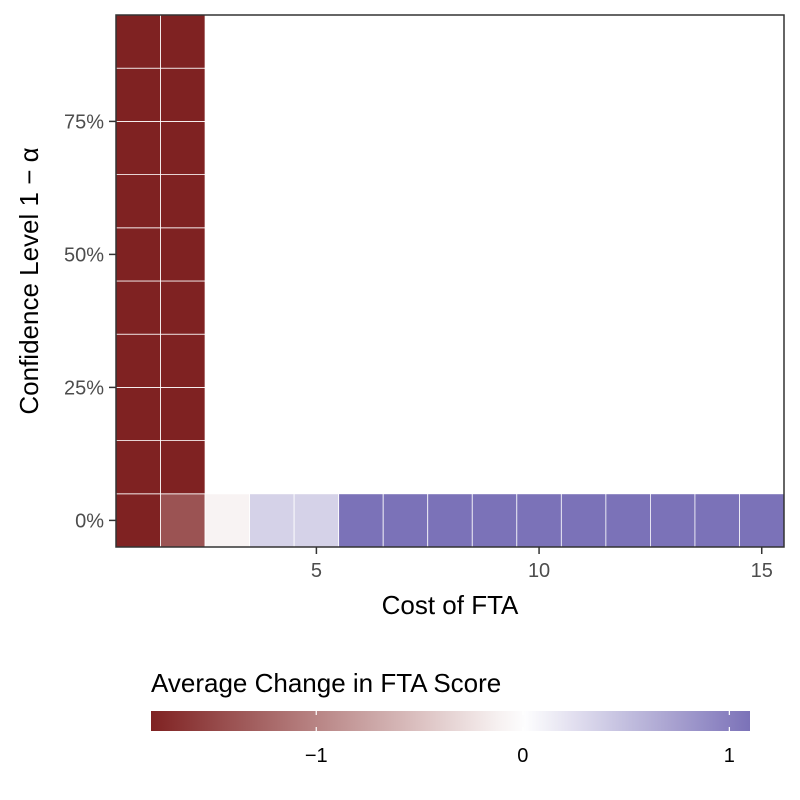  What do you see at coordinates (316, 571) in the screenshot?
I see `x-tick-label: 5` at bounding box center [316, 571].